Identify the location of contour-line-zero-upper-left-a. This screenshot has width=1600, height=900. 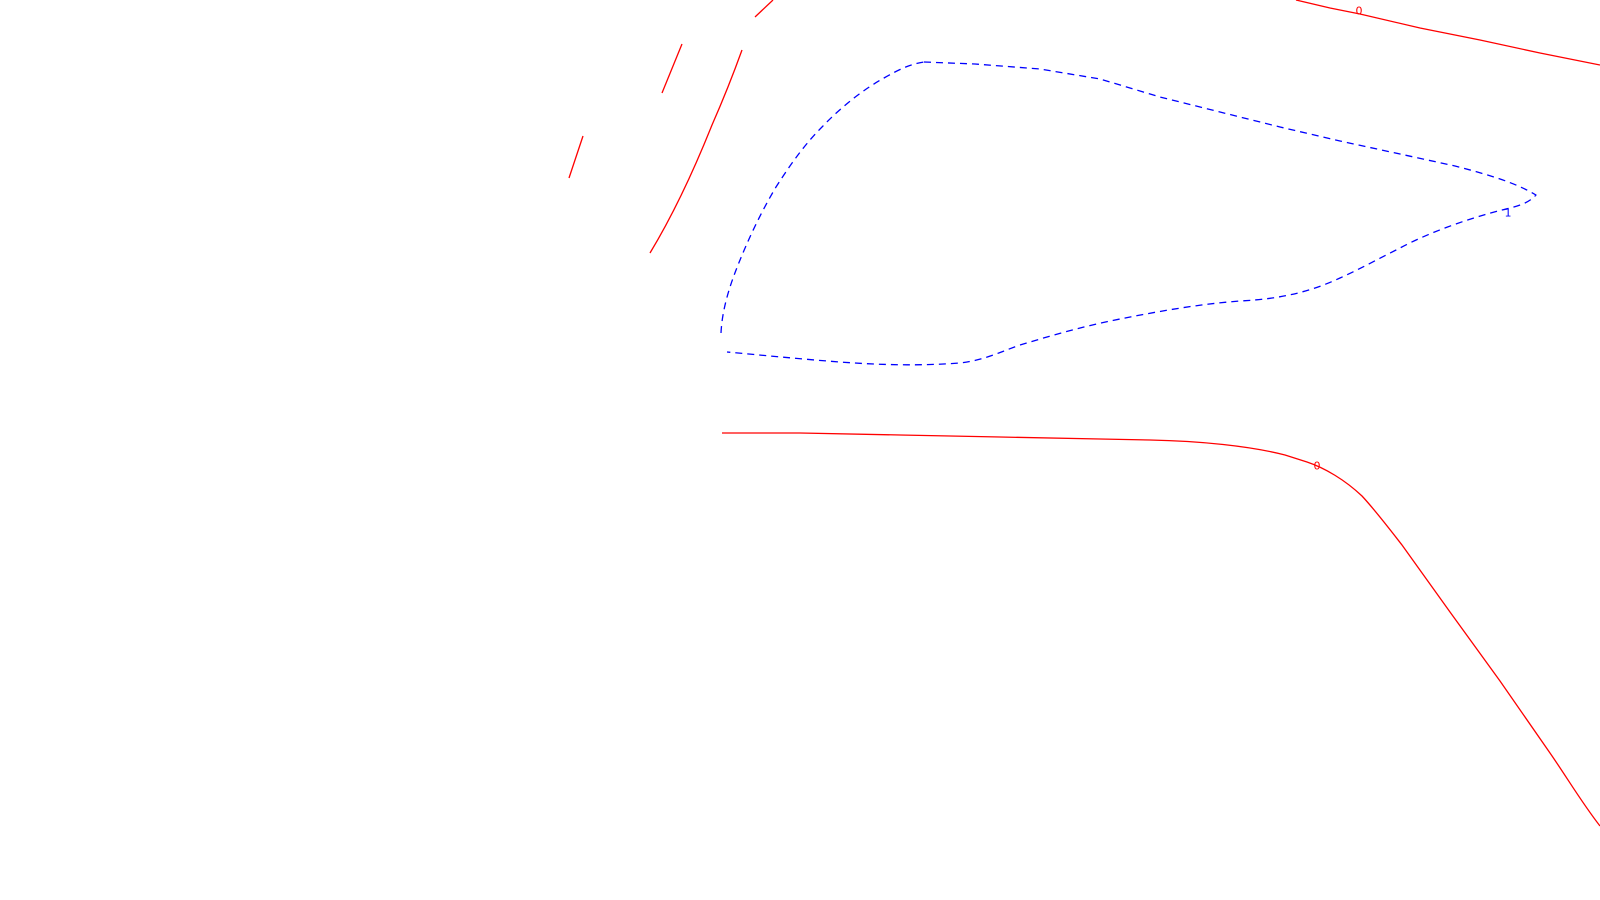
(764, 9).